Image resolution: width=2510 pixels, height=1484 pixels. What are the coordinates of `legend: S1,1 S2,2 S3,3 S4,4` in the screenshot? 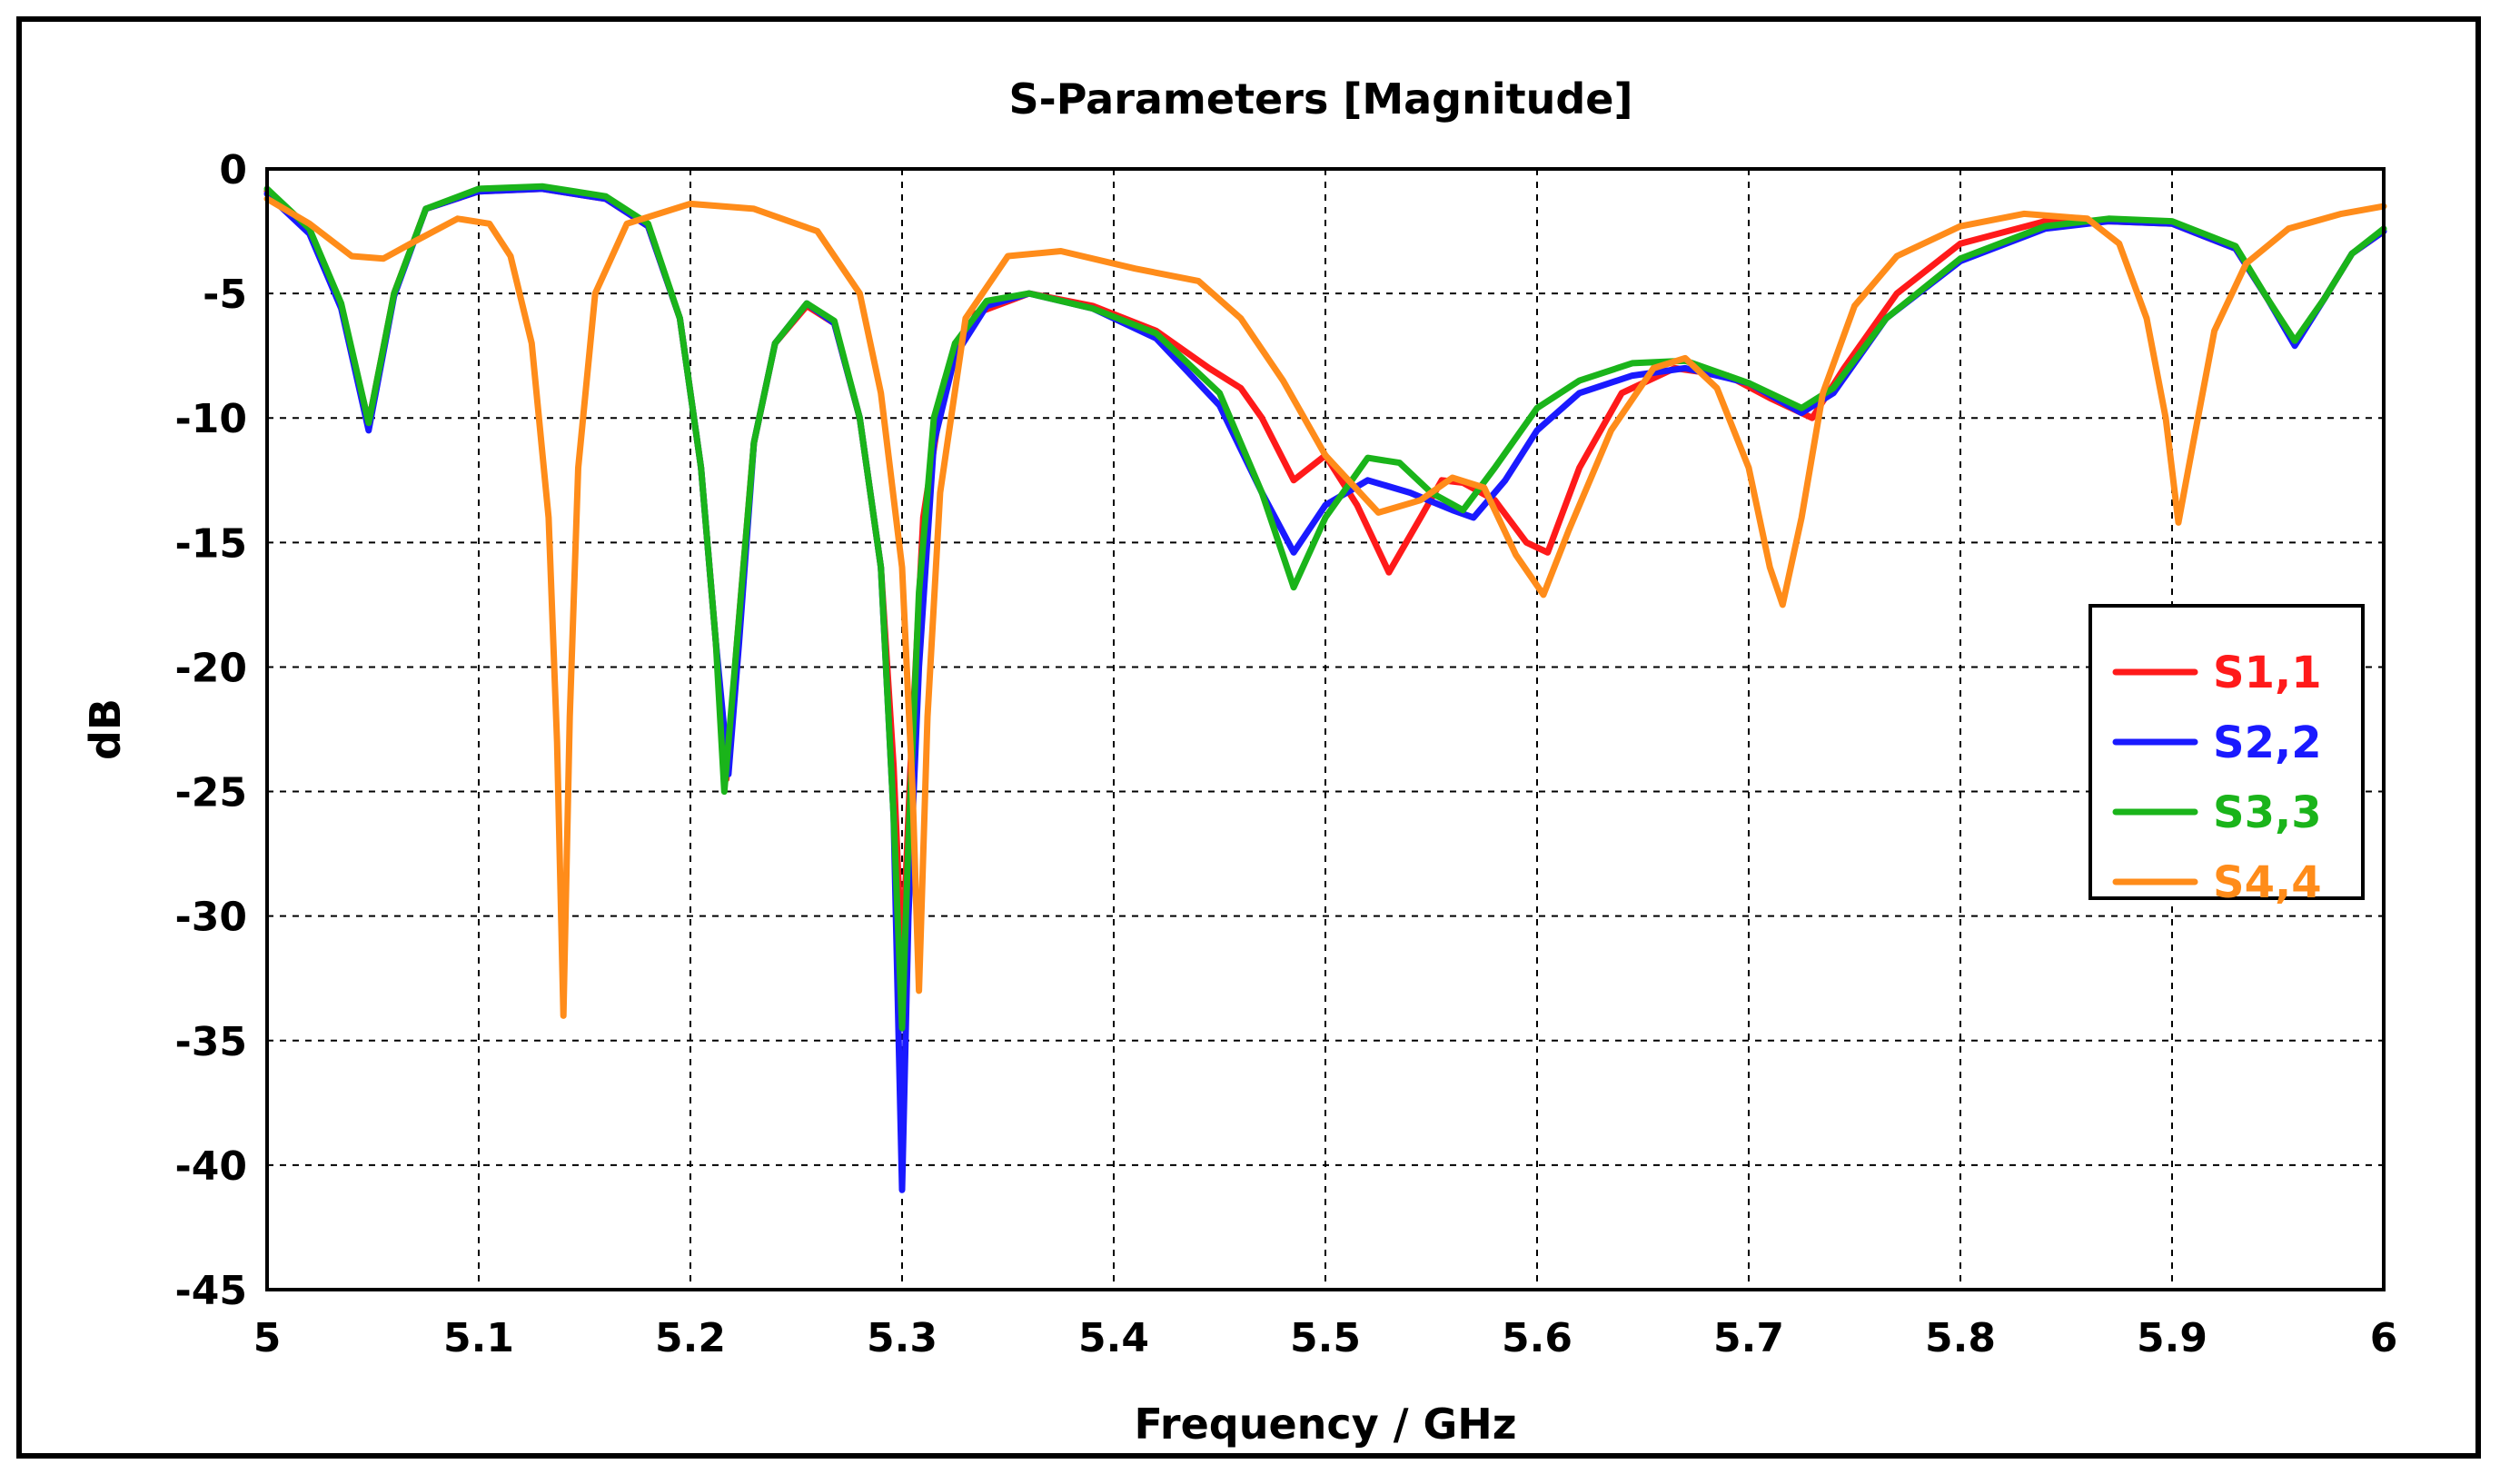 It's located at (2226, 756).